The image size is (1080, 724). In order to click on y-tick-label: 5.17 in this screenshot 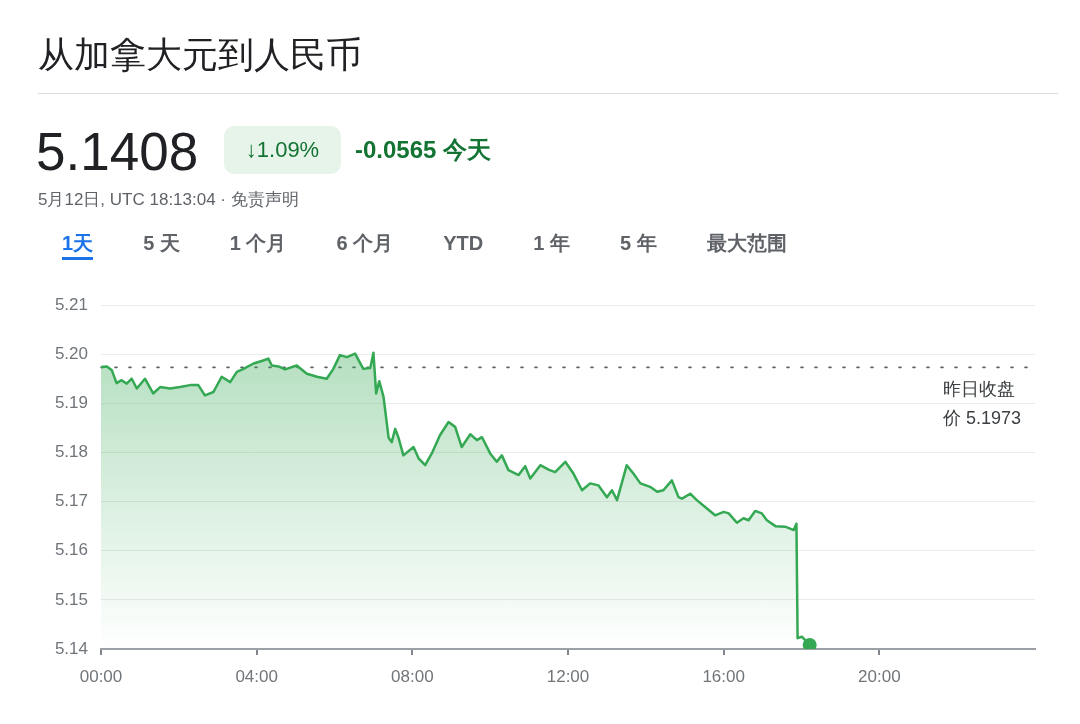, I will do `click(71, 501)`.